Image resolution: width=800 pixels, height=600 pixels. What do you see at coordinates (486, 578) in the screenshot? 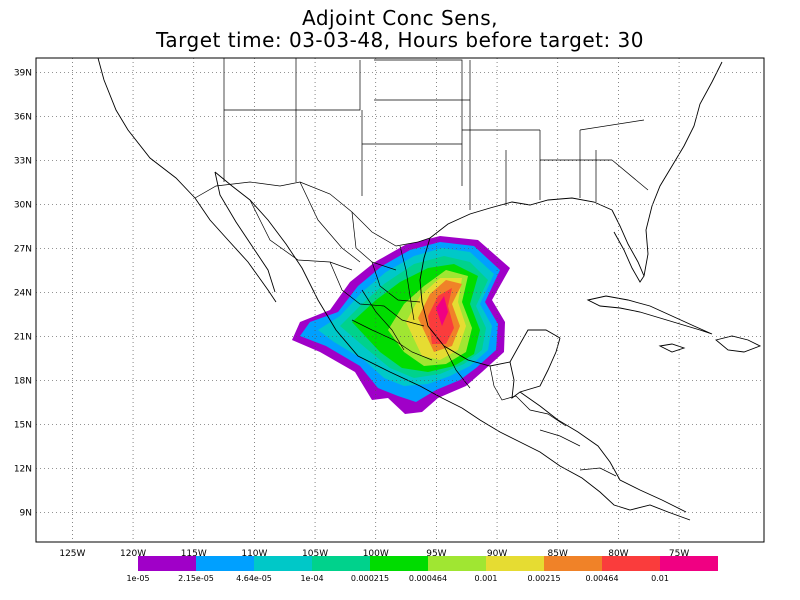
I see `colorbar-label: 0.001` at bounding box center [486, 578].